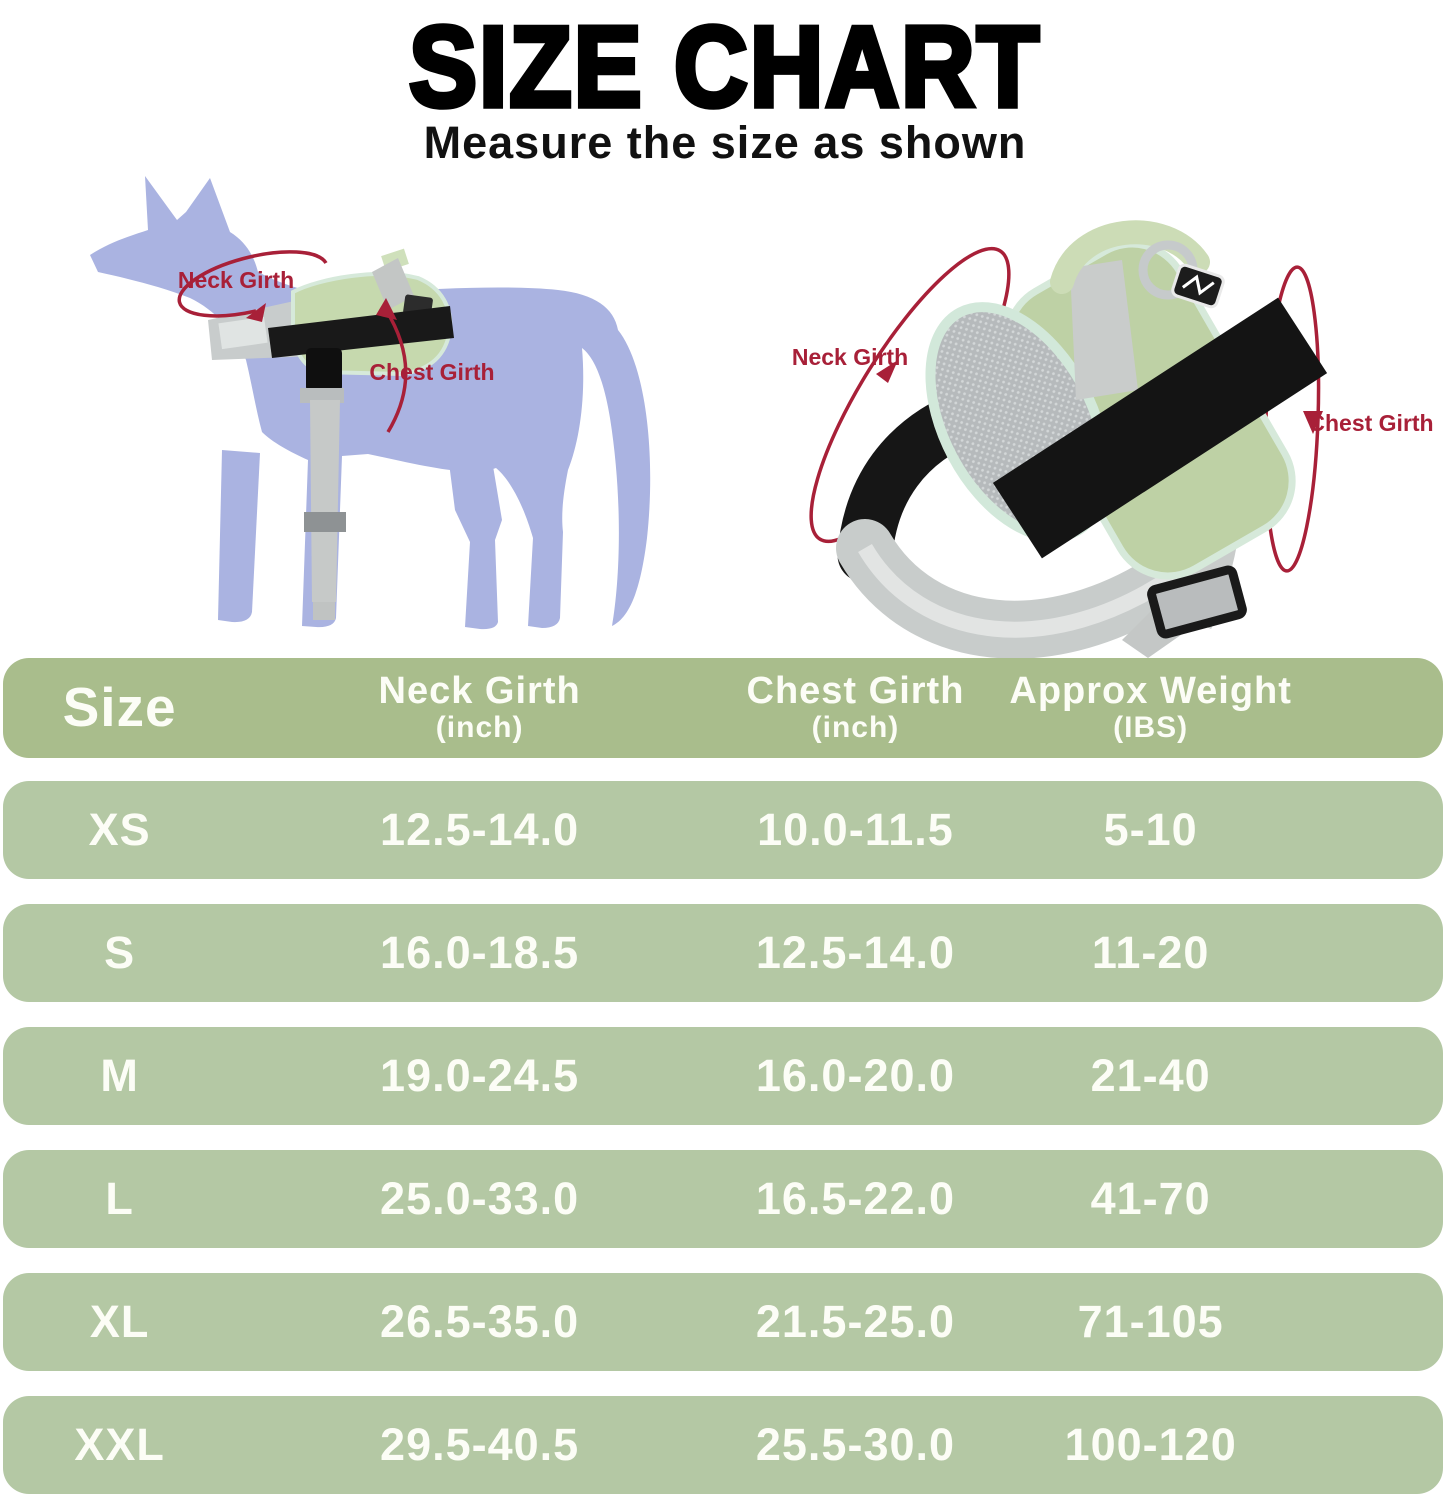  What do you see at coordinates (325, 522) in the screenshot?
I see `strap-adjuster` at bounding box center [325, 522].